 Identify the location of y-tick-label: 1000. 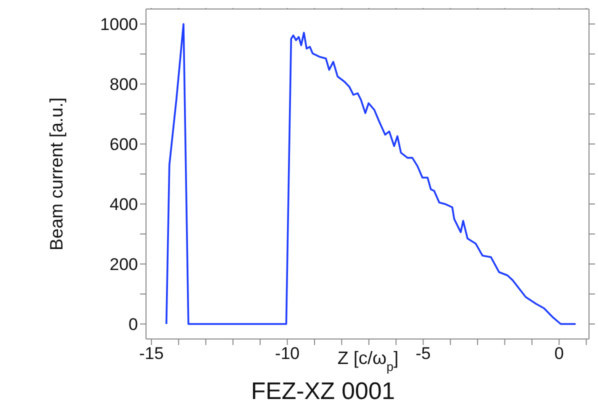
(119, 24).